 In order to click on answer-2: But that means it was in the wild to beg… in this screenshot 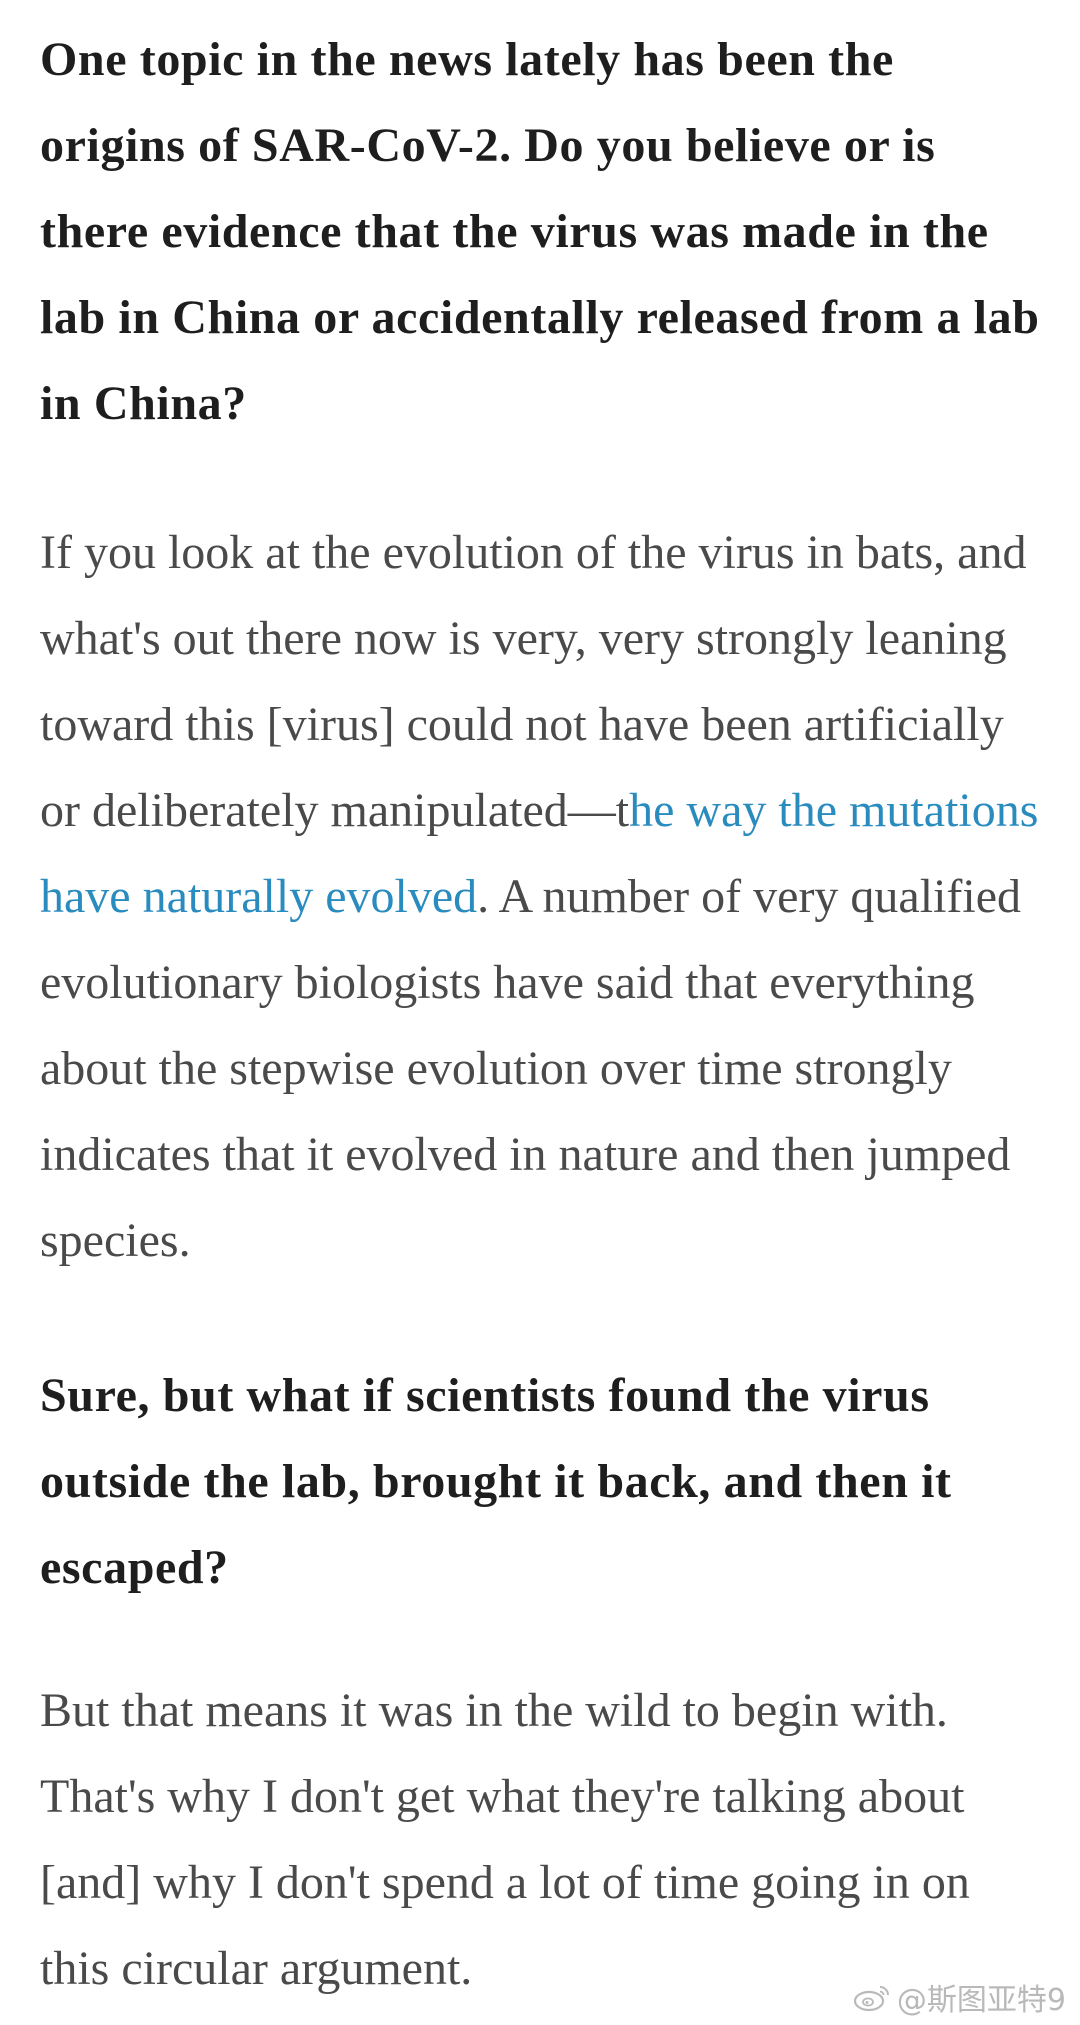, I will do `click(505, 1839)`.